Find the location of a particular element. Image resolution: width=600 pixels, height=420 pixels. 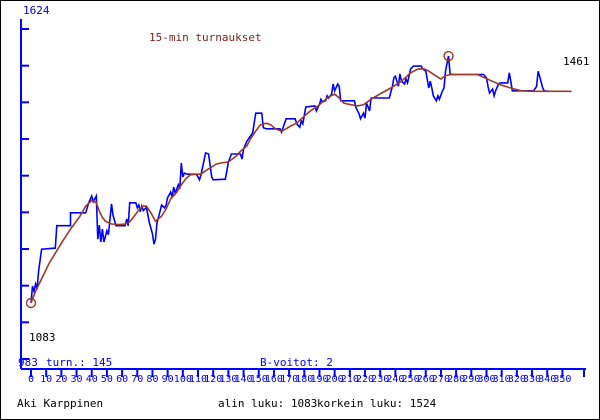

tournament-count-label: turn.: 145 is located at coordinates (79, 362).